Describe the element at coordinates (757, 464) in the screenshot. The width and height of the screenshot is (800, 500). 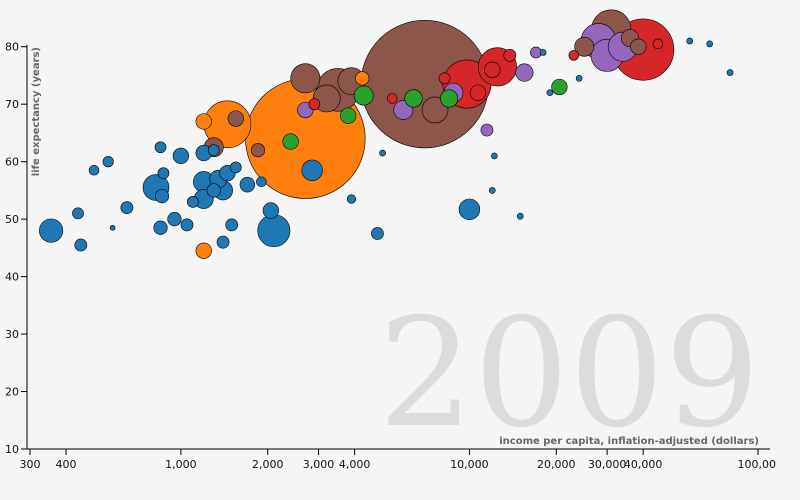
I see `x-tick-label: 100,00` at that location.